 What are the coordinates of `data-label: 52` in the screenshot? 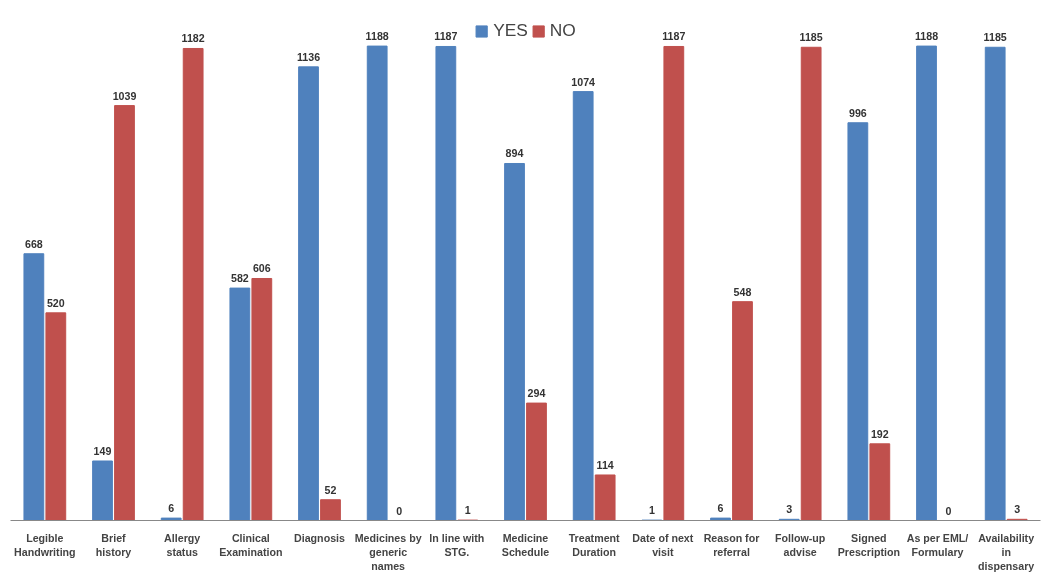 It's located at (330, 489).